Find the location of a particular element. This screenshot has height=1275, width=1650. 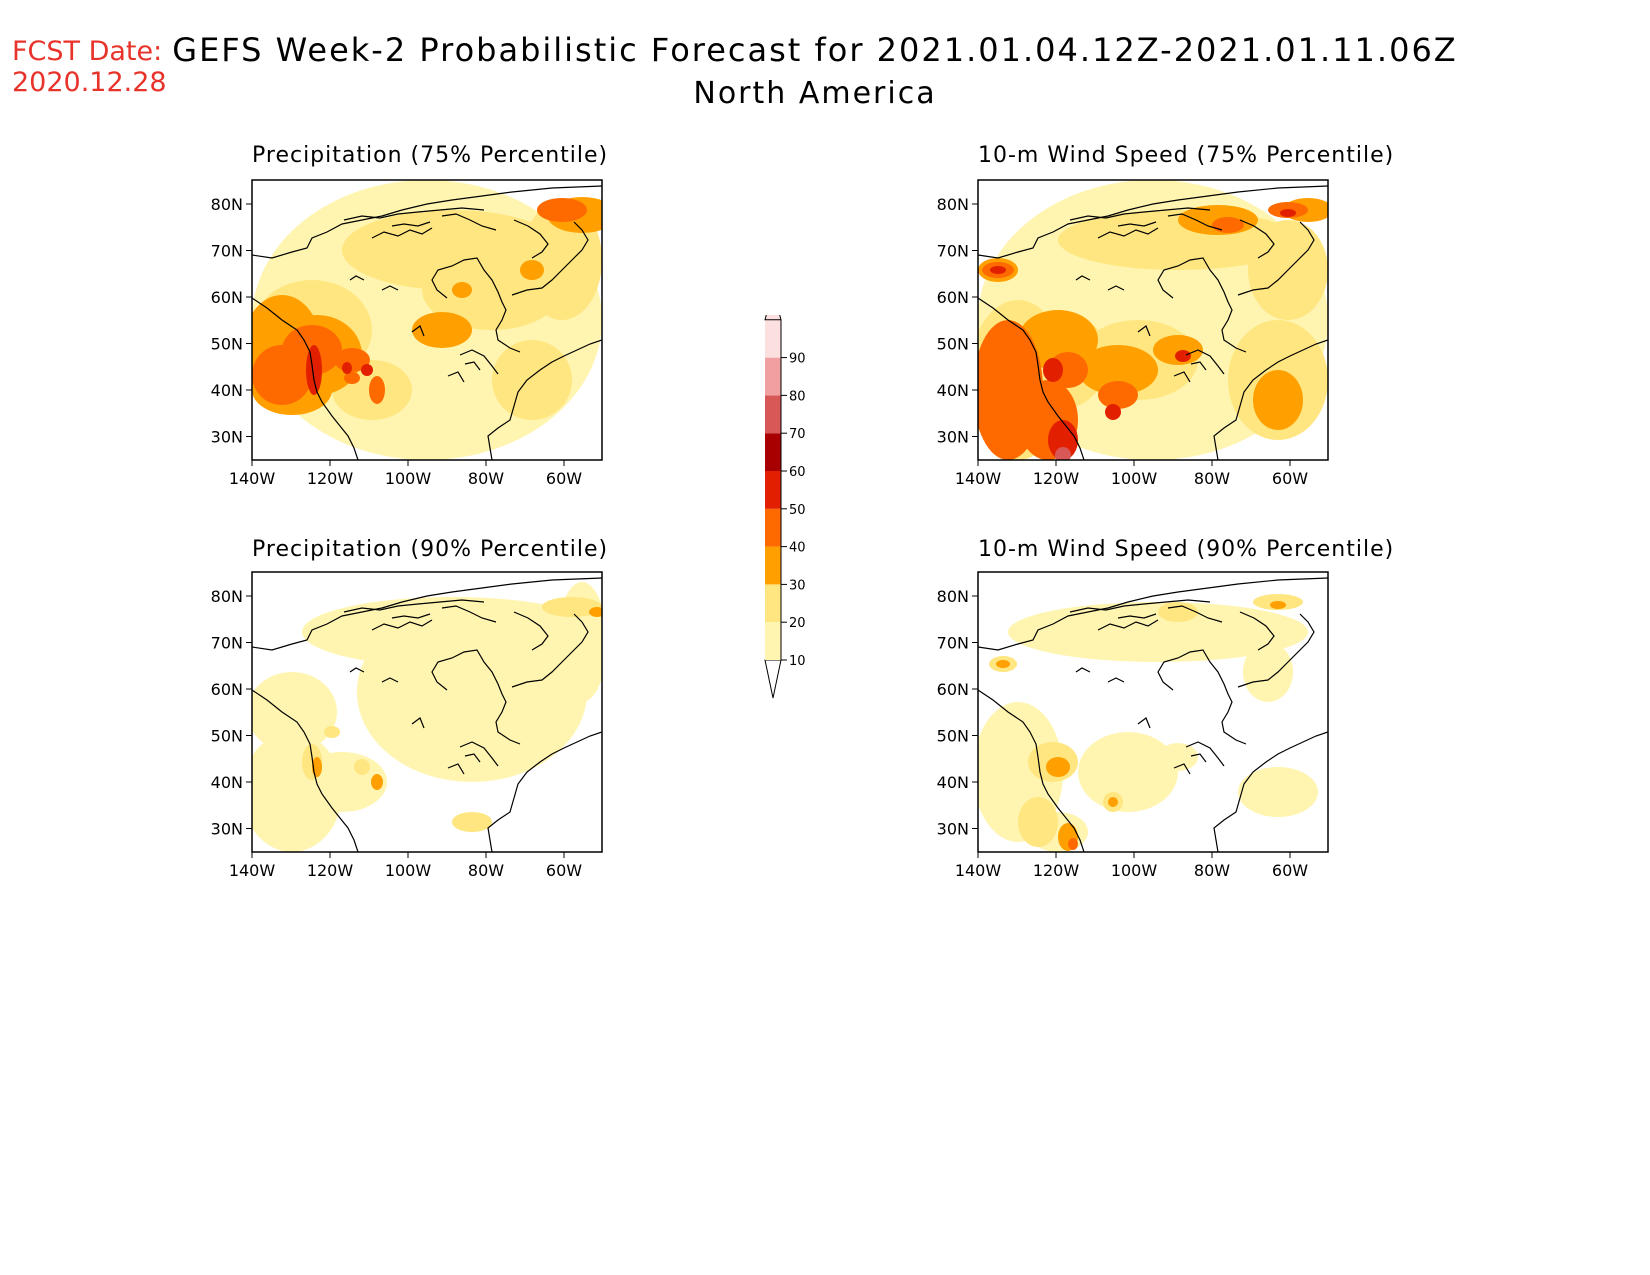

forecast-date-block: FCST Date: 2020.12.28 is located at coordinates (89, 67).